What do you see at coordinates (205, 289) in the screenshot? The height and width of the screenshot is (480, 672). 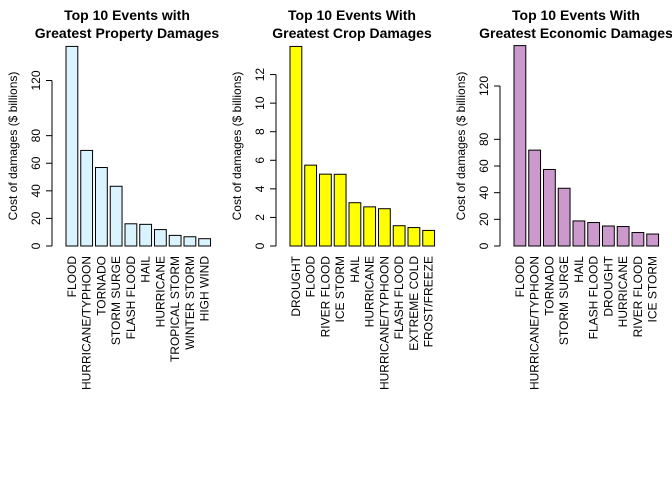 I see `category-label: HIGH WIND` at bounding box center [205, 289].